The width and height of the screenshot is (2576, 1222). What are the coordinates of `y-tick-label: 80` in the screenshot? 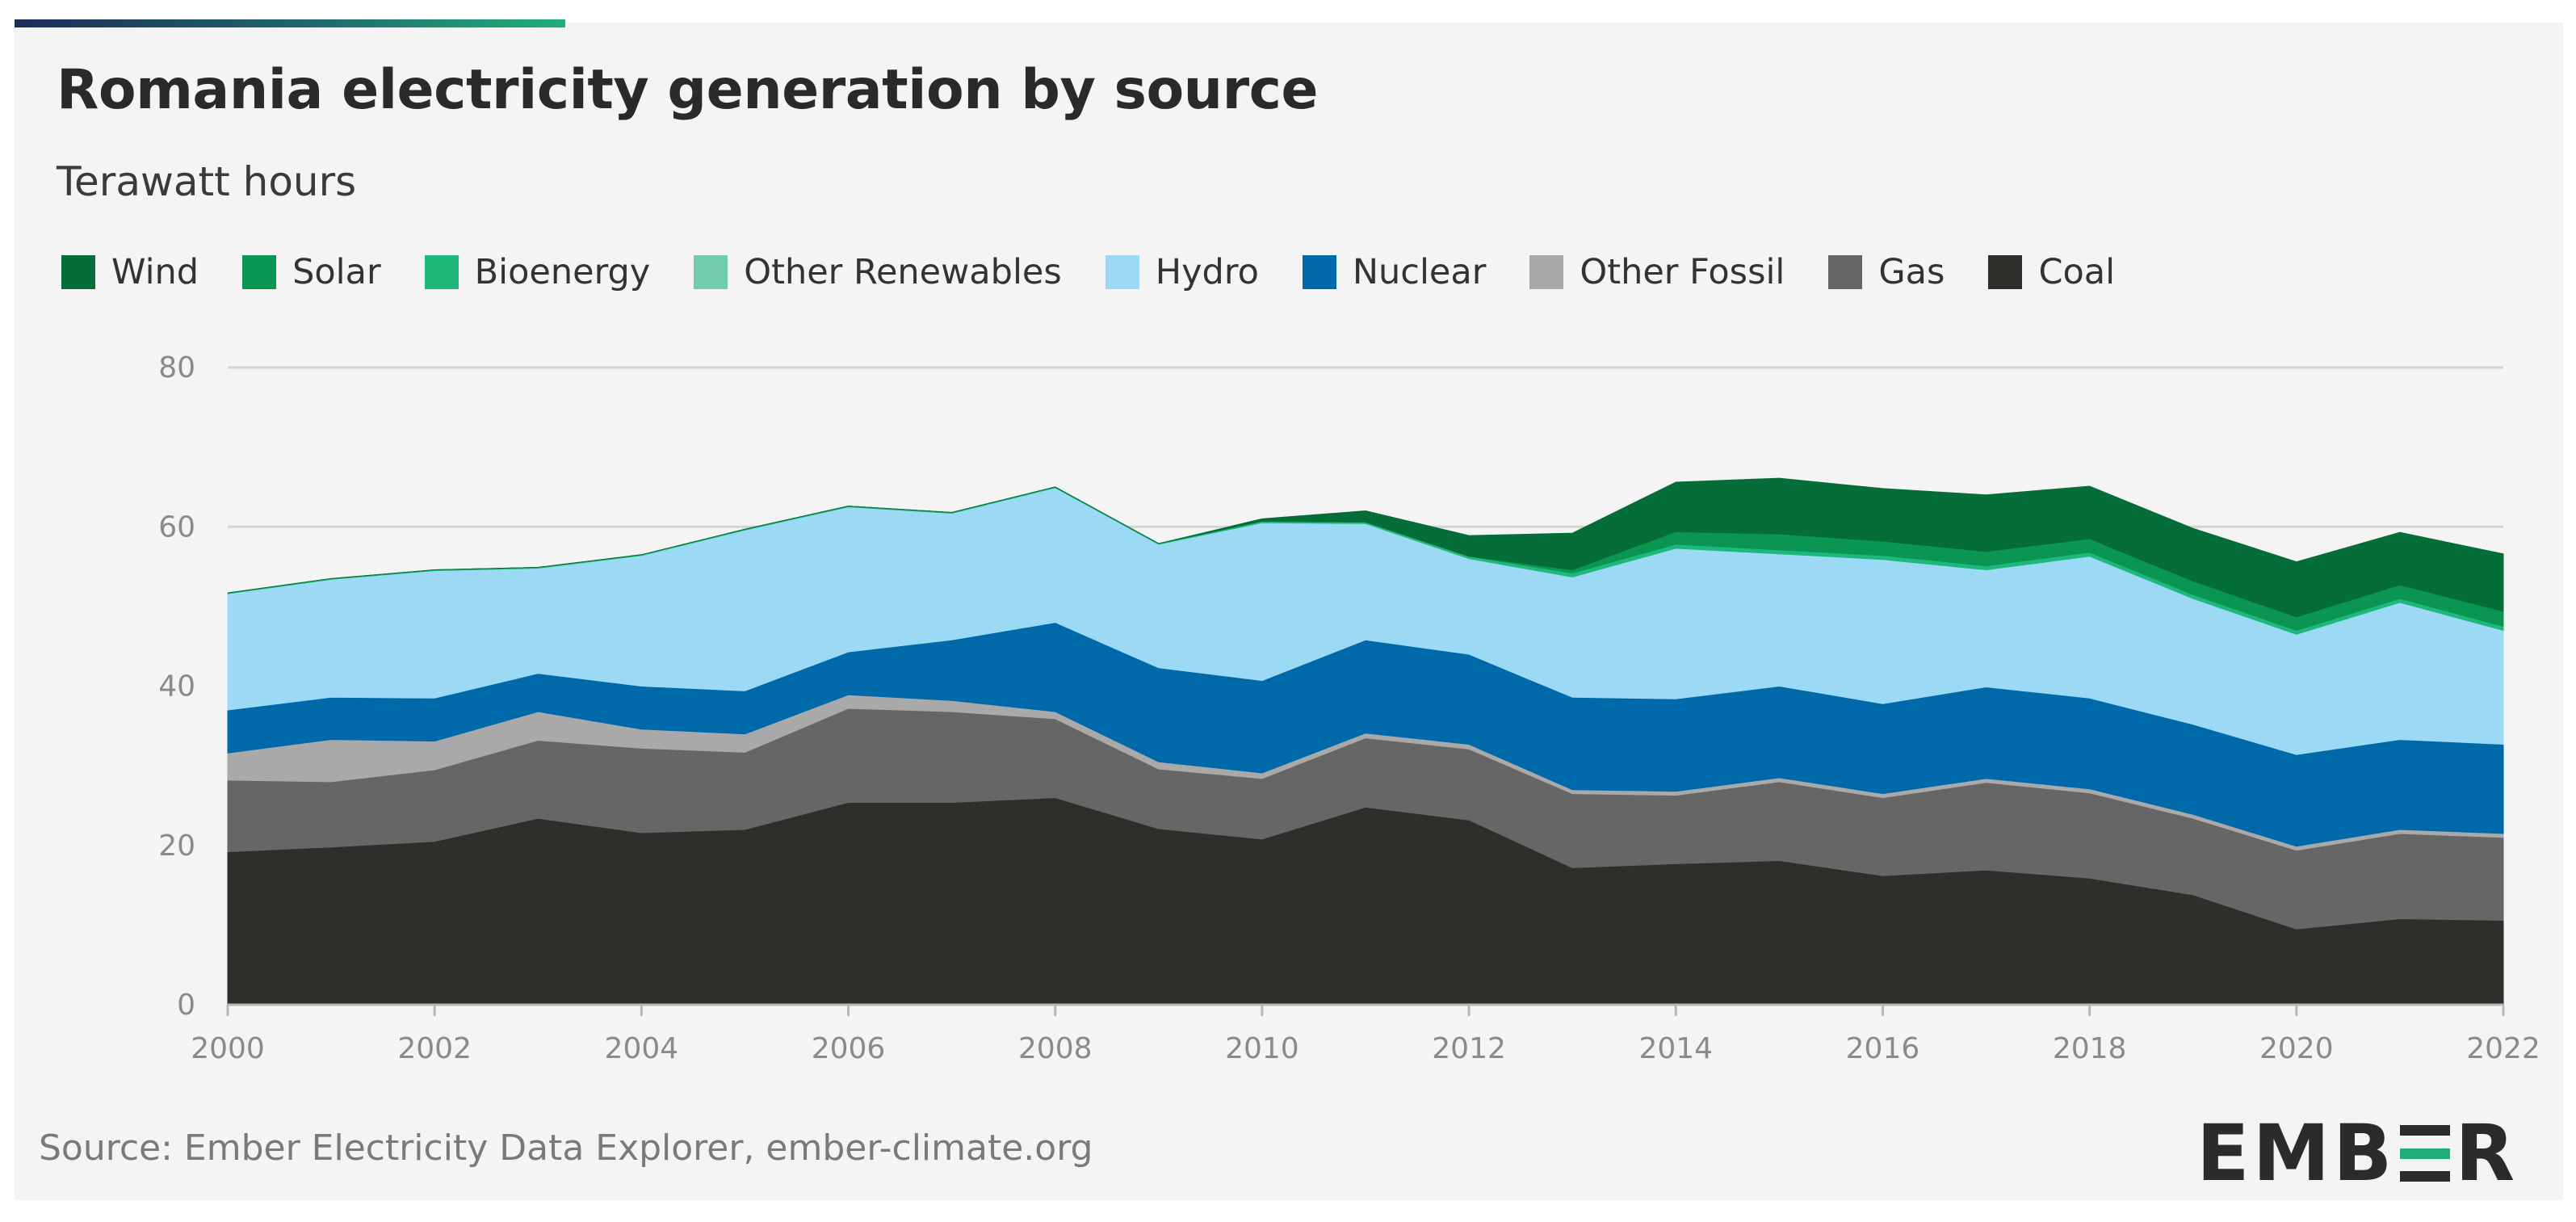 It's located at (176, 367).